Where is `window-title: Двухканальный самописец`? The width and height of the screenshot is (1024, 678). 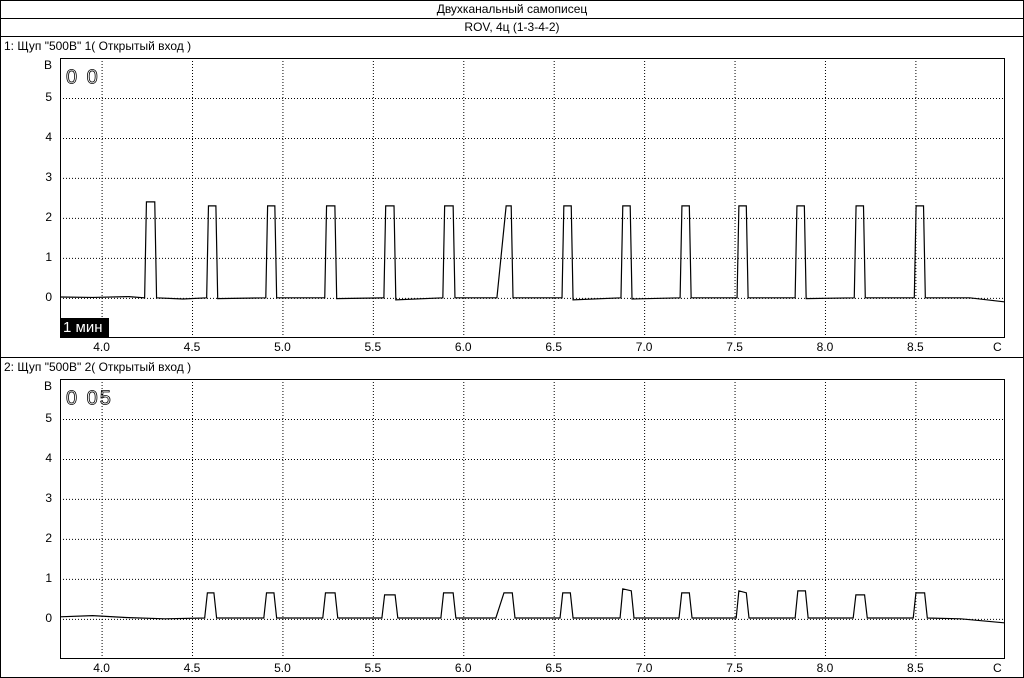
window-title: Двухканальный самописец is located at coordinates (512, 9).